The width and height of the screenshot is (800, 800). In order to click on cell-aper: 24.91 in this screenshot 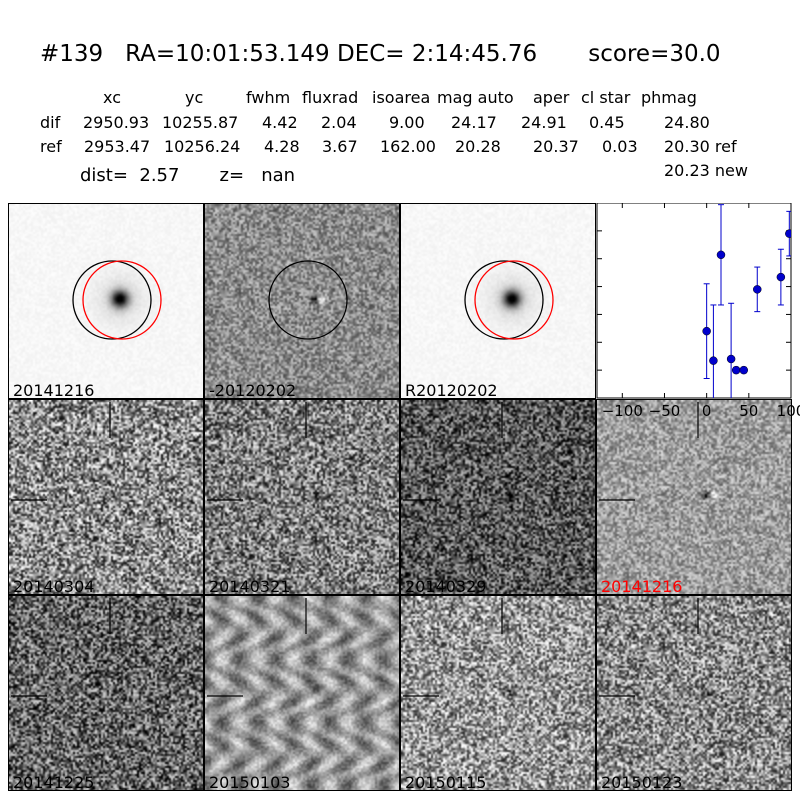, I will do `click(544, 122)`.